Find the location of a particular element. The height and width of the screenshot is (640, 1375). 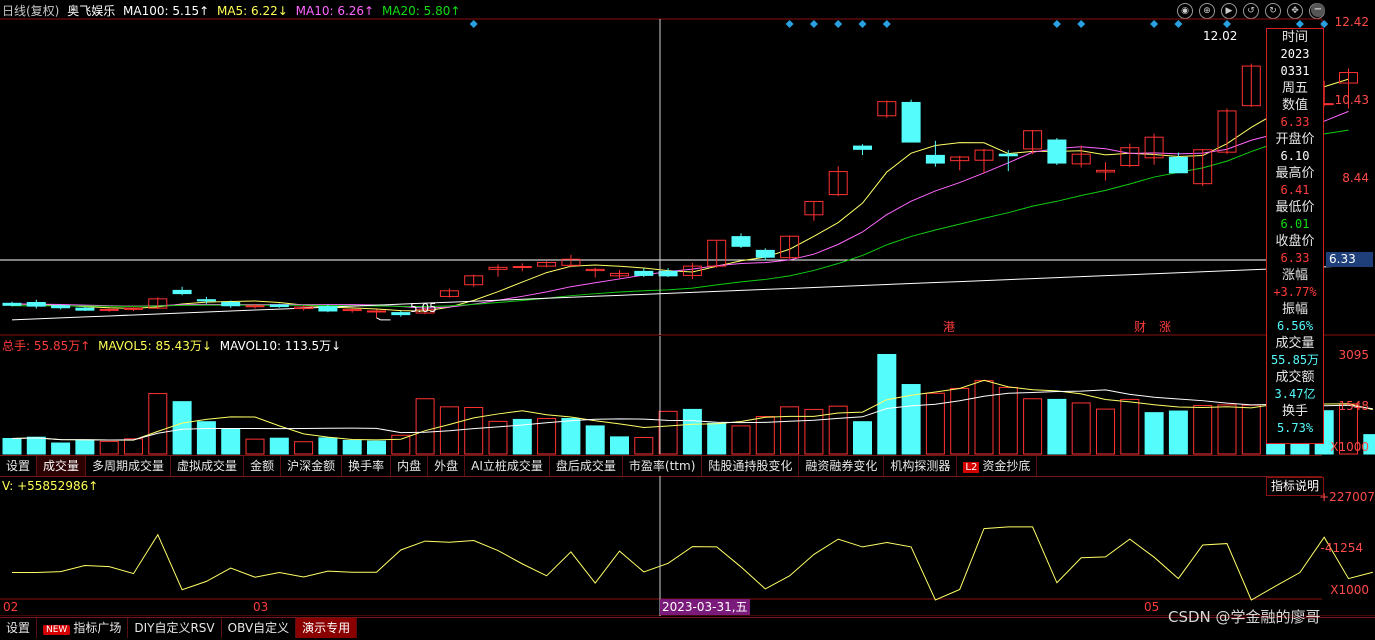

tab-label: 金额 is located at coordinates (262, 466).